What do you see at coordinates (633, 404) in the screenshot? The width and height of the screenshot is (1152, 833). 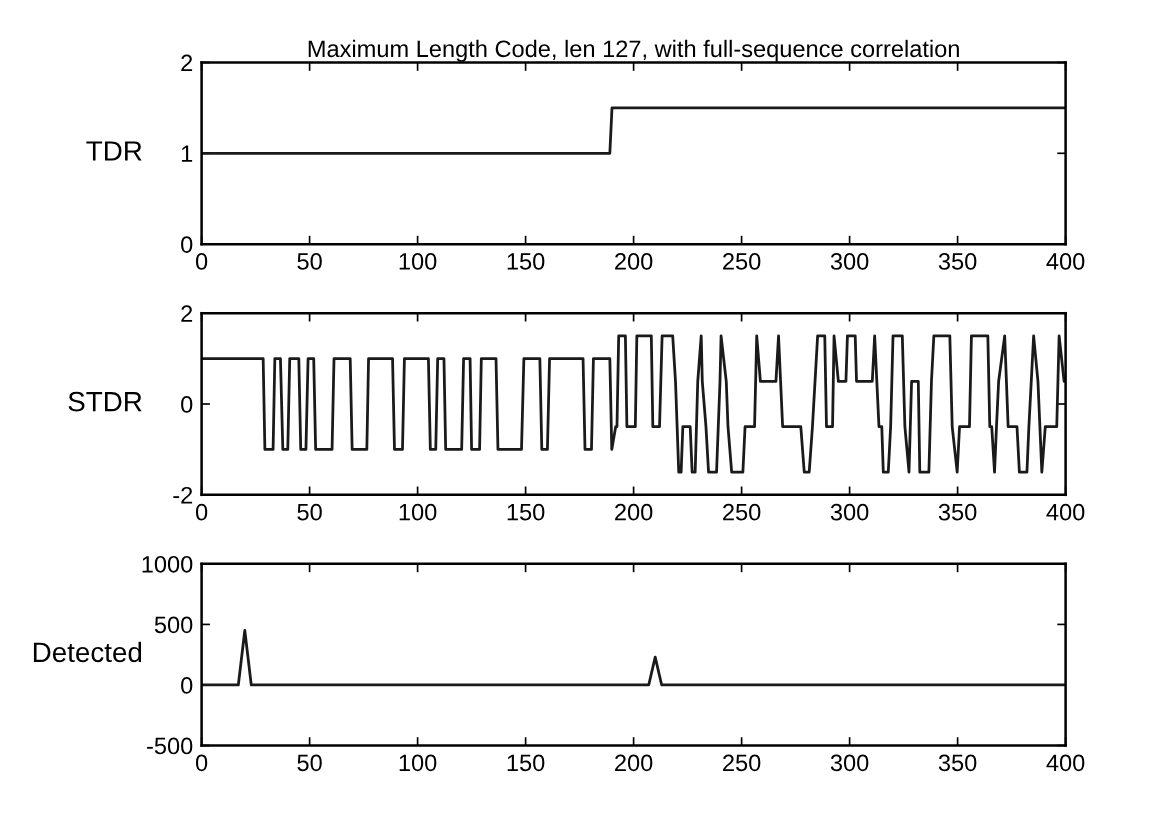 I see `line-series` at bounding box center [633, 404].